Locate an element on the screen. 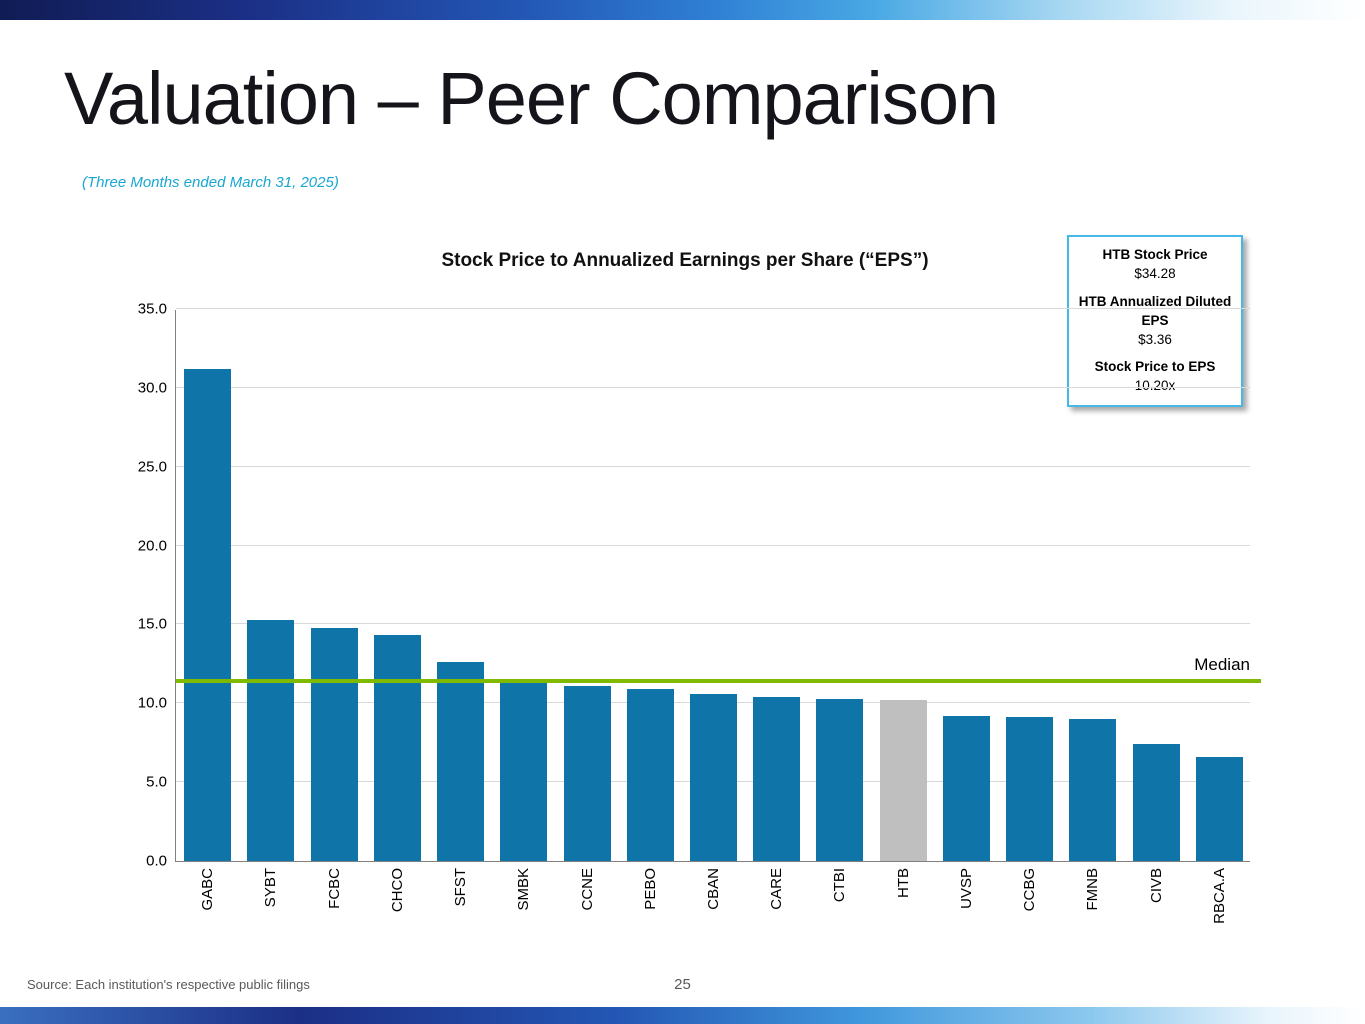 This screenshot has height=1024, width=1365. bar-CBAN is located at coordinates (713, 777).